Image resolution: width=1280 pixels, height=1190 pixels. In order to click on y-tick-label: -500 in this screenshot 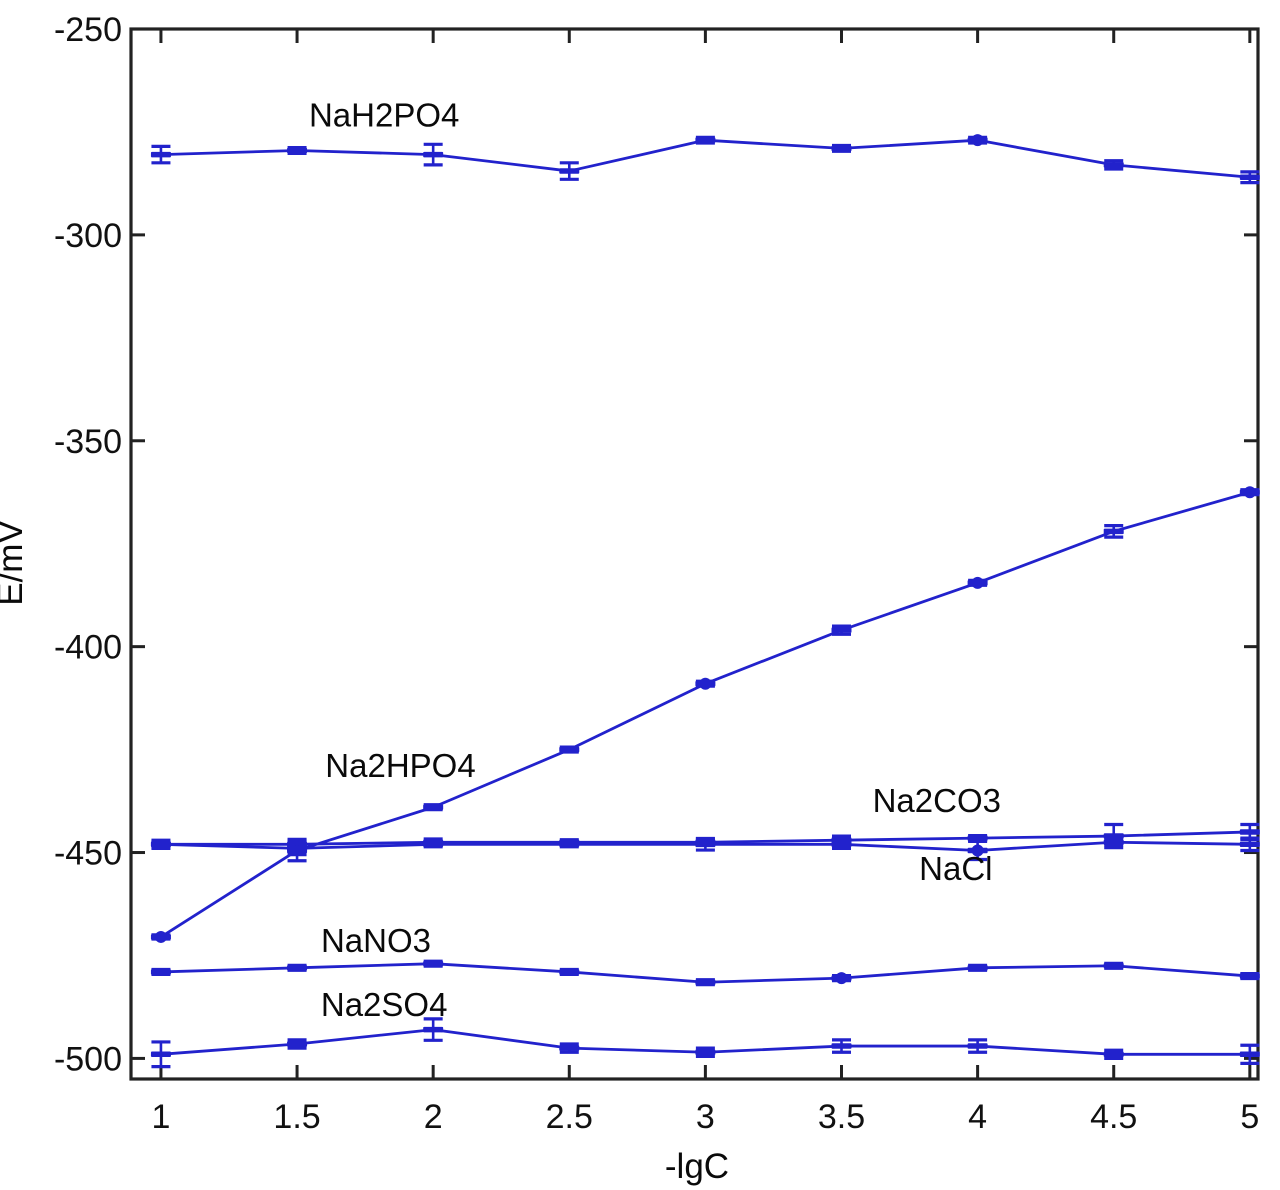, I will do `click(88, 1059)`.